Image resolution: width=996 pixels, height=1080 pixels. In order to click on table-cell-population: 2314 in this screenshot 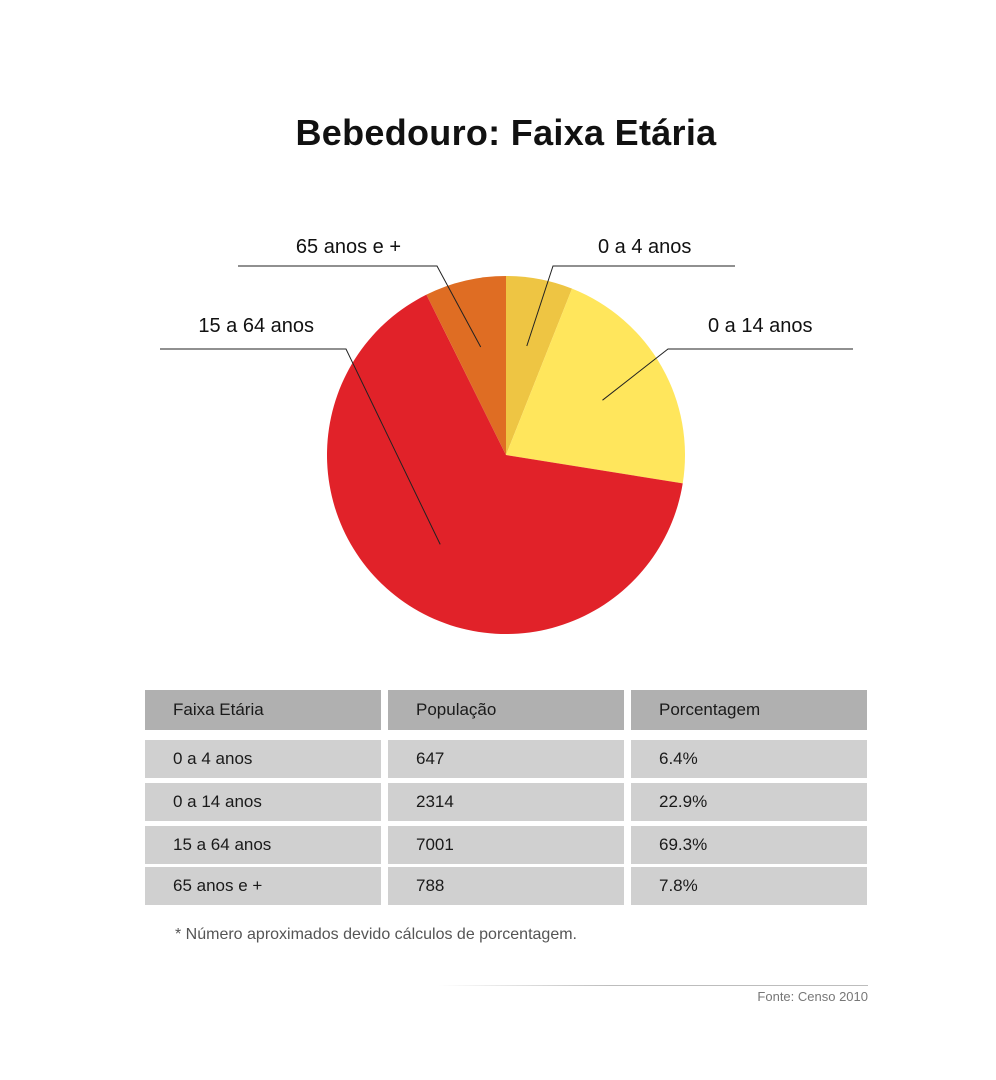, I will do `click(506, 802)`.